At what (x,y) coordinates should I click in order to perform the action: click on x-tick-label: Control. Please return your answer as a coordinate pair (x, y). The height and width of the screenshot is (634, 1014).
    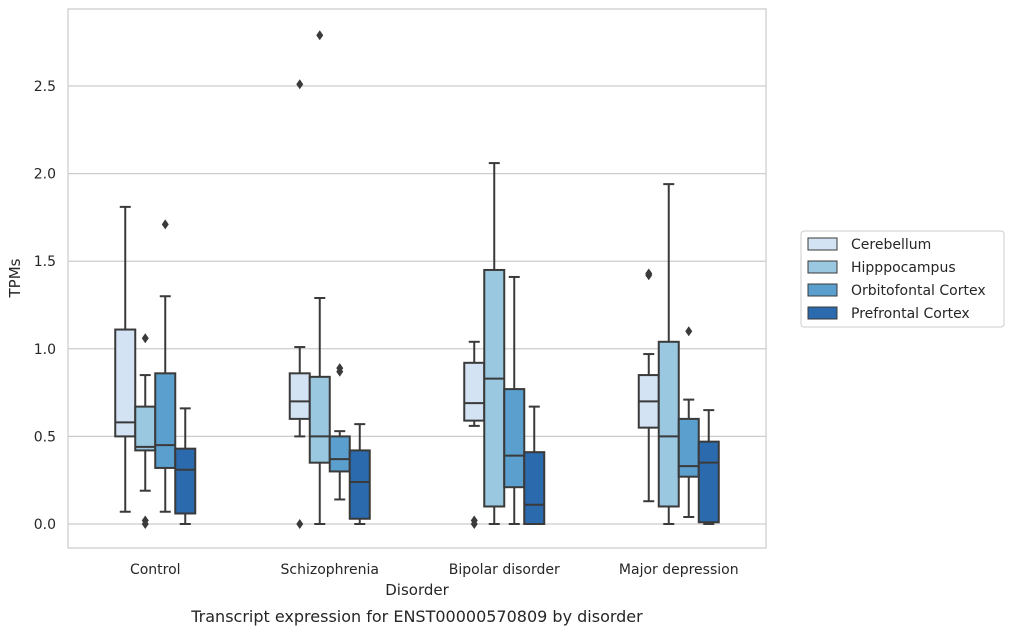
    Looking at the image, I should click on (155, 570).